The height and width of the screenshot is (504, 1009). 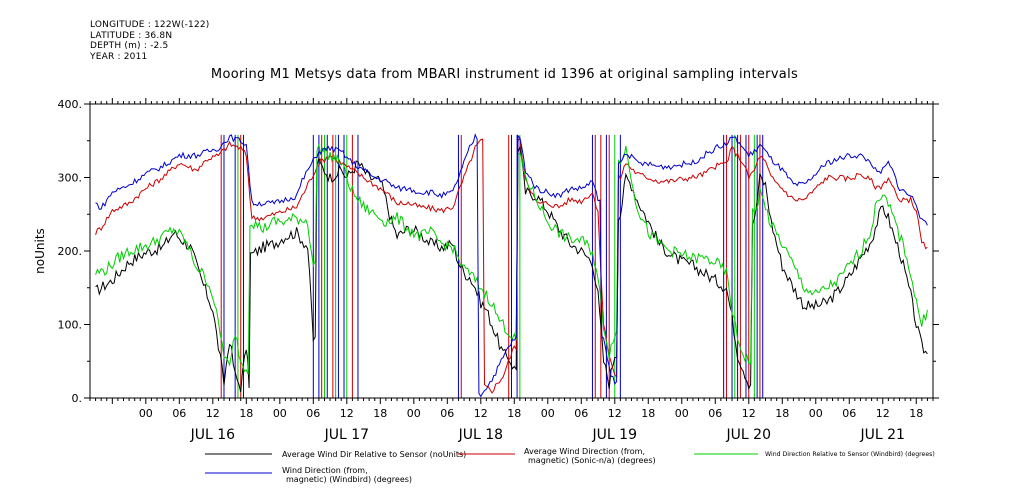 What do you see at coordinates (213, 435) in the screenshot?
I see `x-day-label: JUL 16` at bounding box center [213, 435].